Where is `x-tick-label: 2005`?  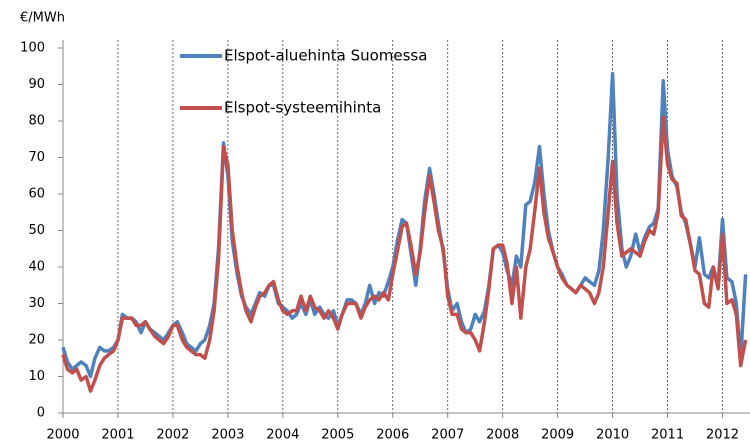
x-tick-label: 2005 is located at coordinates (337, 435).